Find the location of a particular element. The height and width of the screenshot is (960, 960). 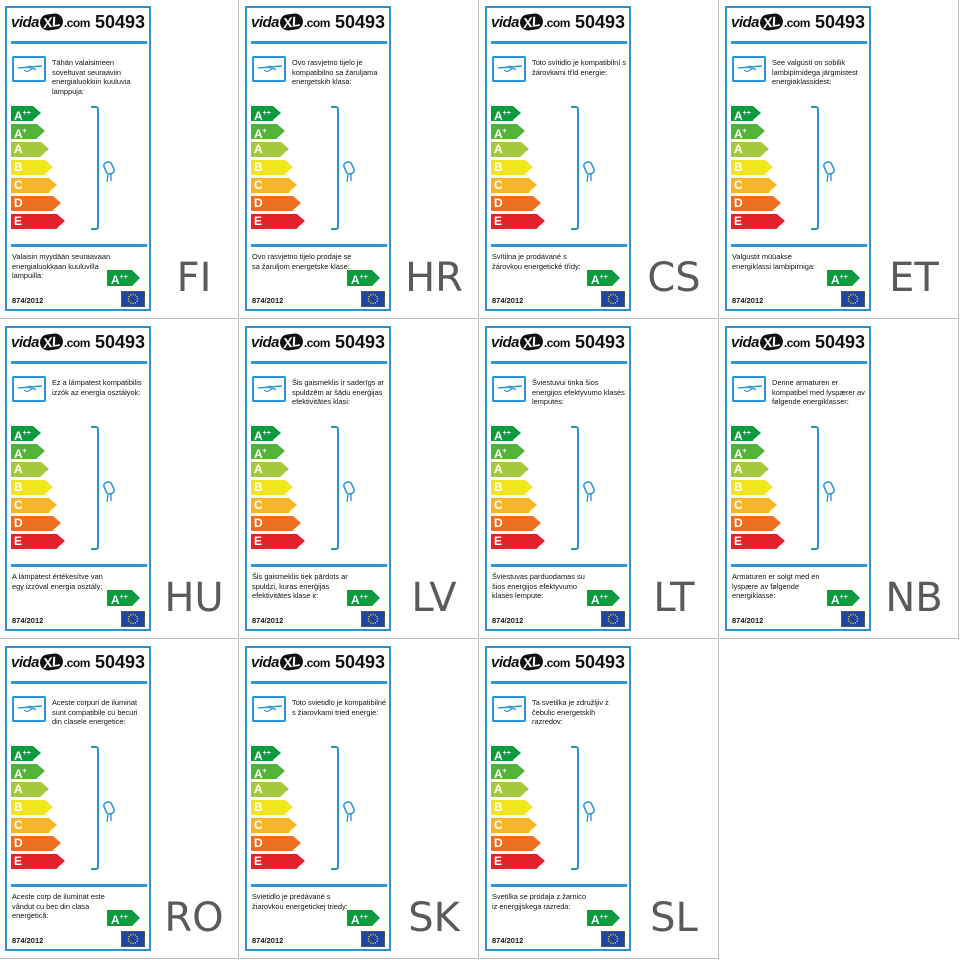

language-code: FI is located at coordinates (194, 278).